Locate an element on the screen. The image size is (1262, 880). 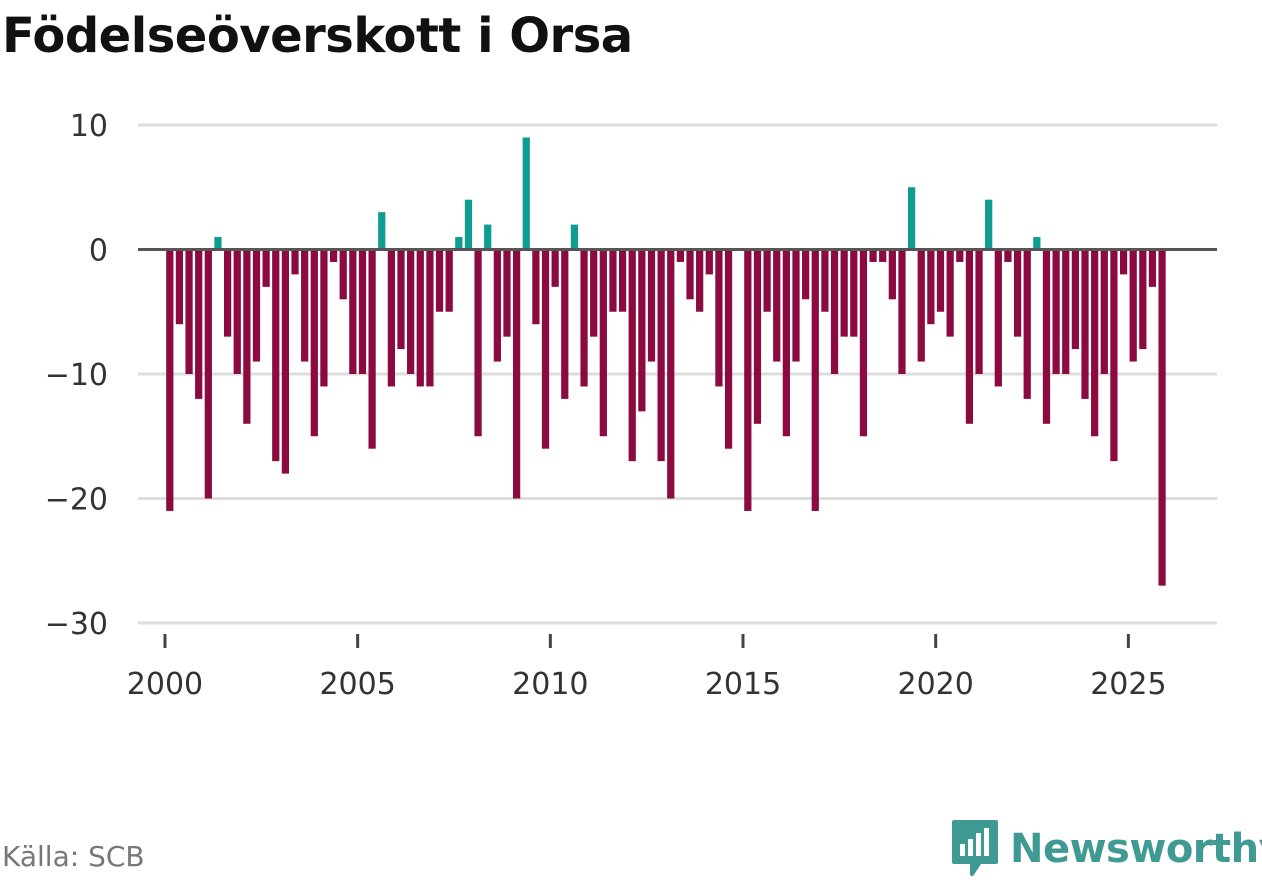
bar-chart-speech-bubble-icon is located at coordinates (975, 848).